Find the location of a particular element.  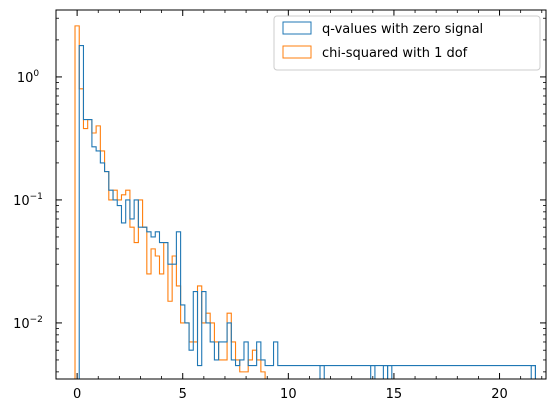

y-tick-label: 10⁻¹ is located at coordinates (28, 200).